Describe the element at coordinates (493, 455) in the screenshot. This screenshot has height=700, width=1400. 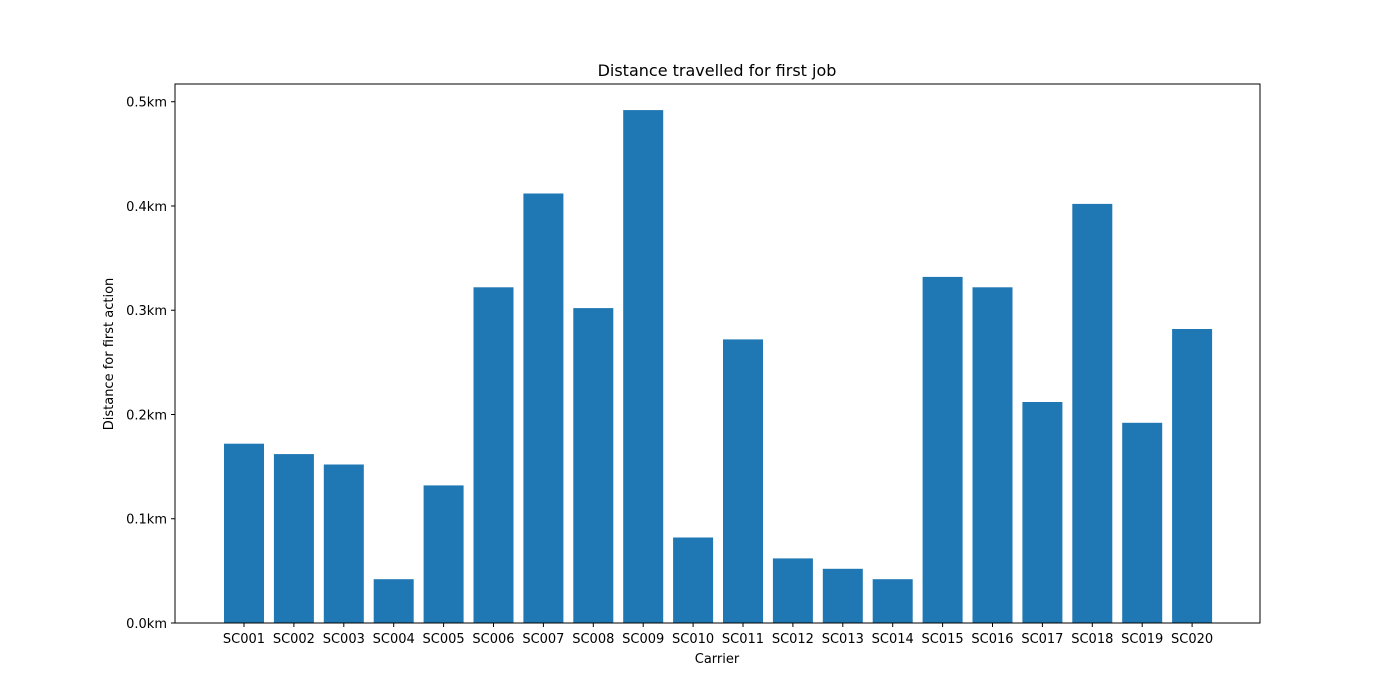
I see `bar-sc006` at that location.